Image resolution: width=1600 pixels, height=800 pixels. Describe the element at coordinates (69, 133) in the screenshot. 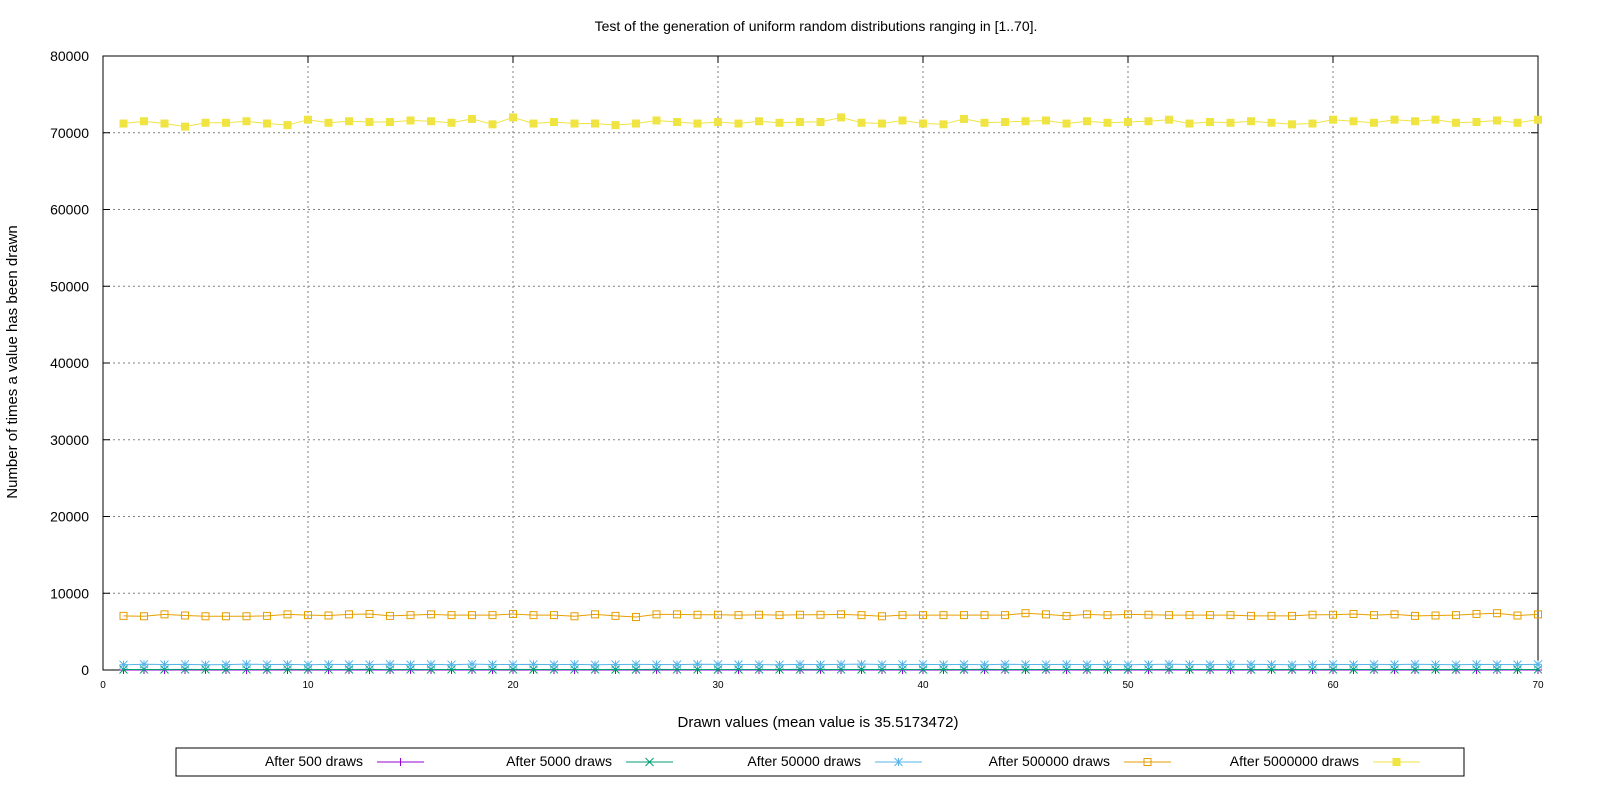

I see `y-tick-label: 70000` at that location.